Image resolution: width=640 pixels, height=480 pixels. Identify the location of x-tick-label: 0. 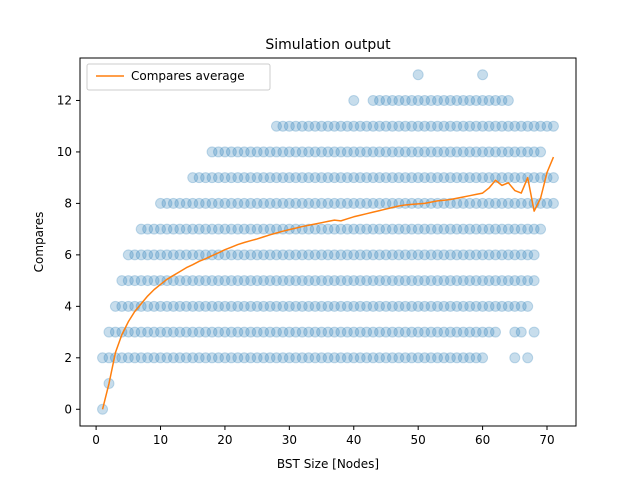
(96, 440).